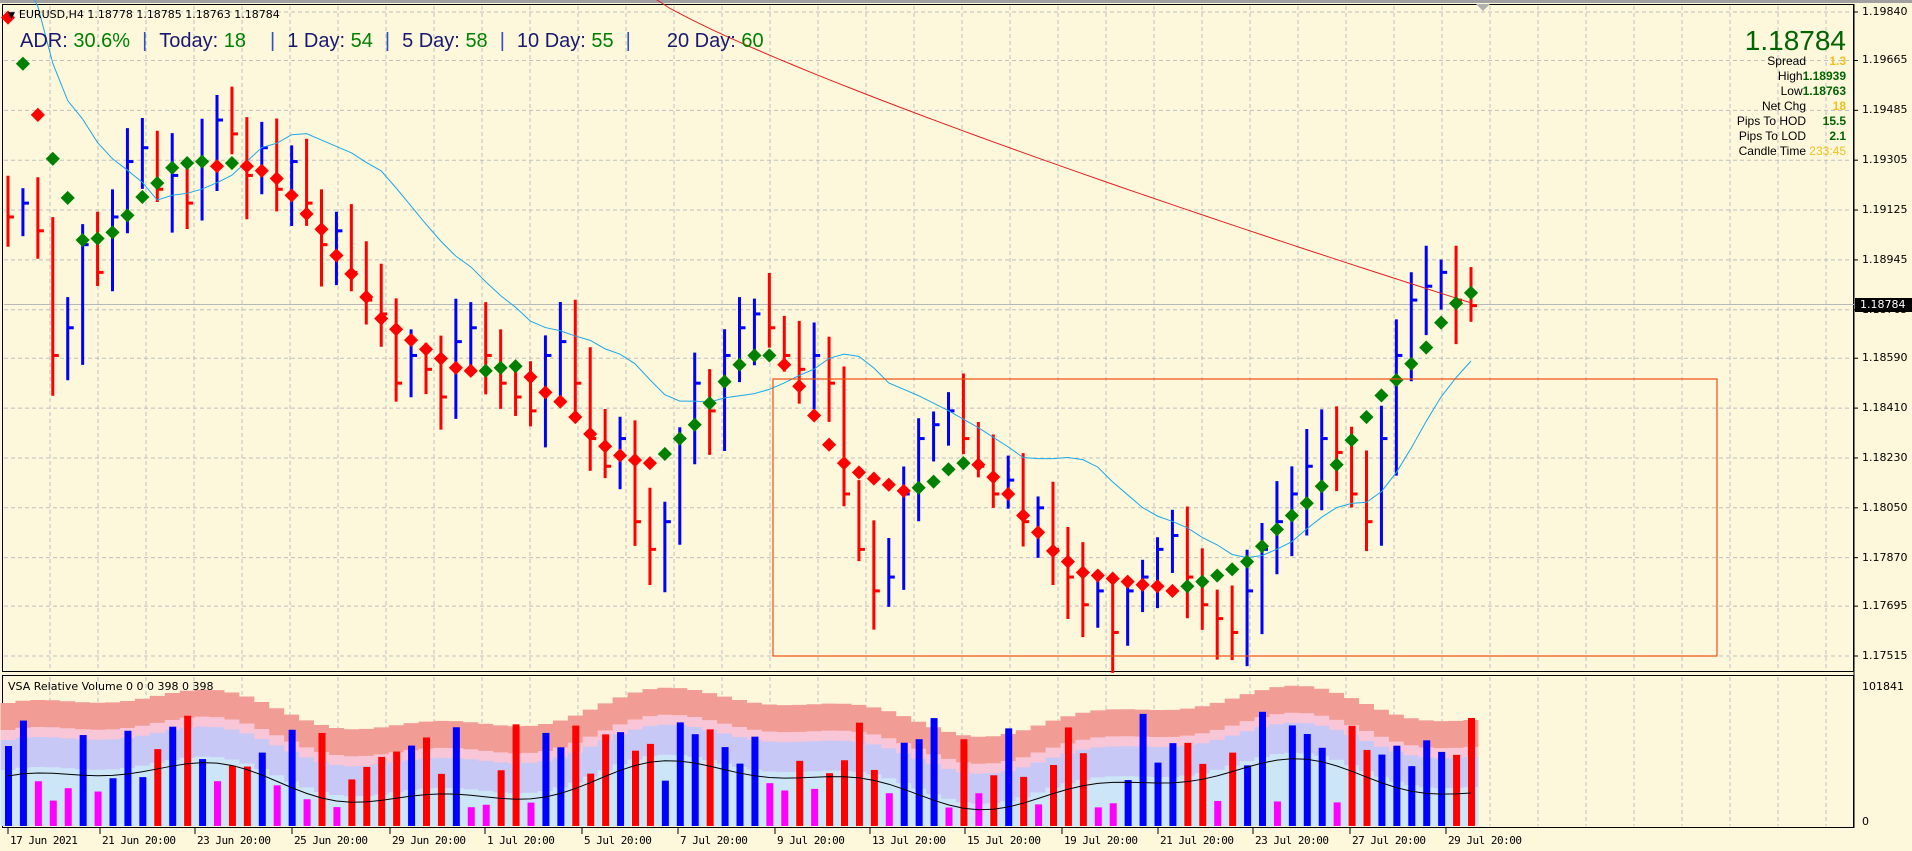 The width and height of the screenshot is (1912, 851). What do you see at coordinates (1795, 40) in the screenshot?
I see `current-price-big: 1.18784` at bounding box center [1795, 40].